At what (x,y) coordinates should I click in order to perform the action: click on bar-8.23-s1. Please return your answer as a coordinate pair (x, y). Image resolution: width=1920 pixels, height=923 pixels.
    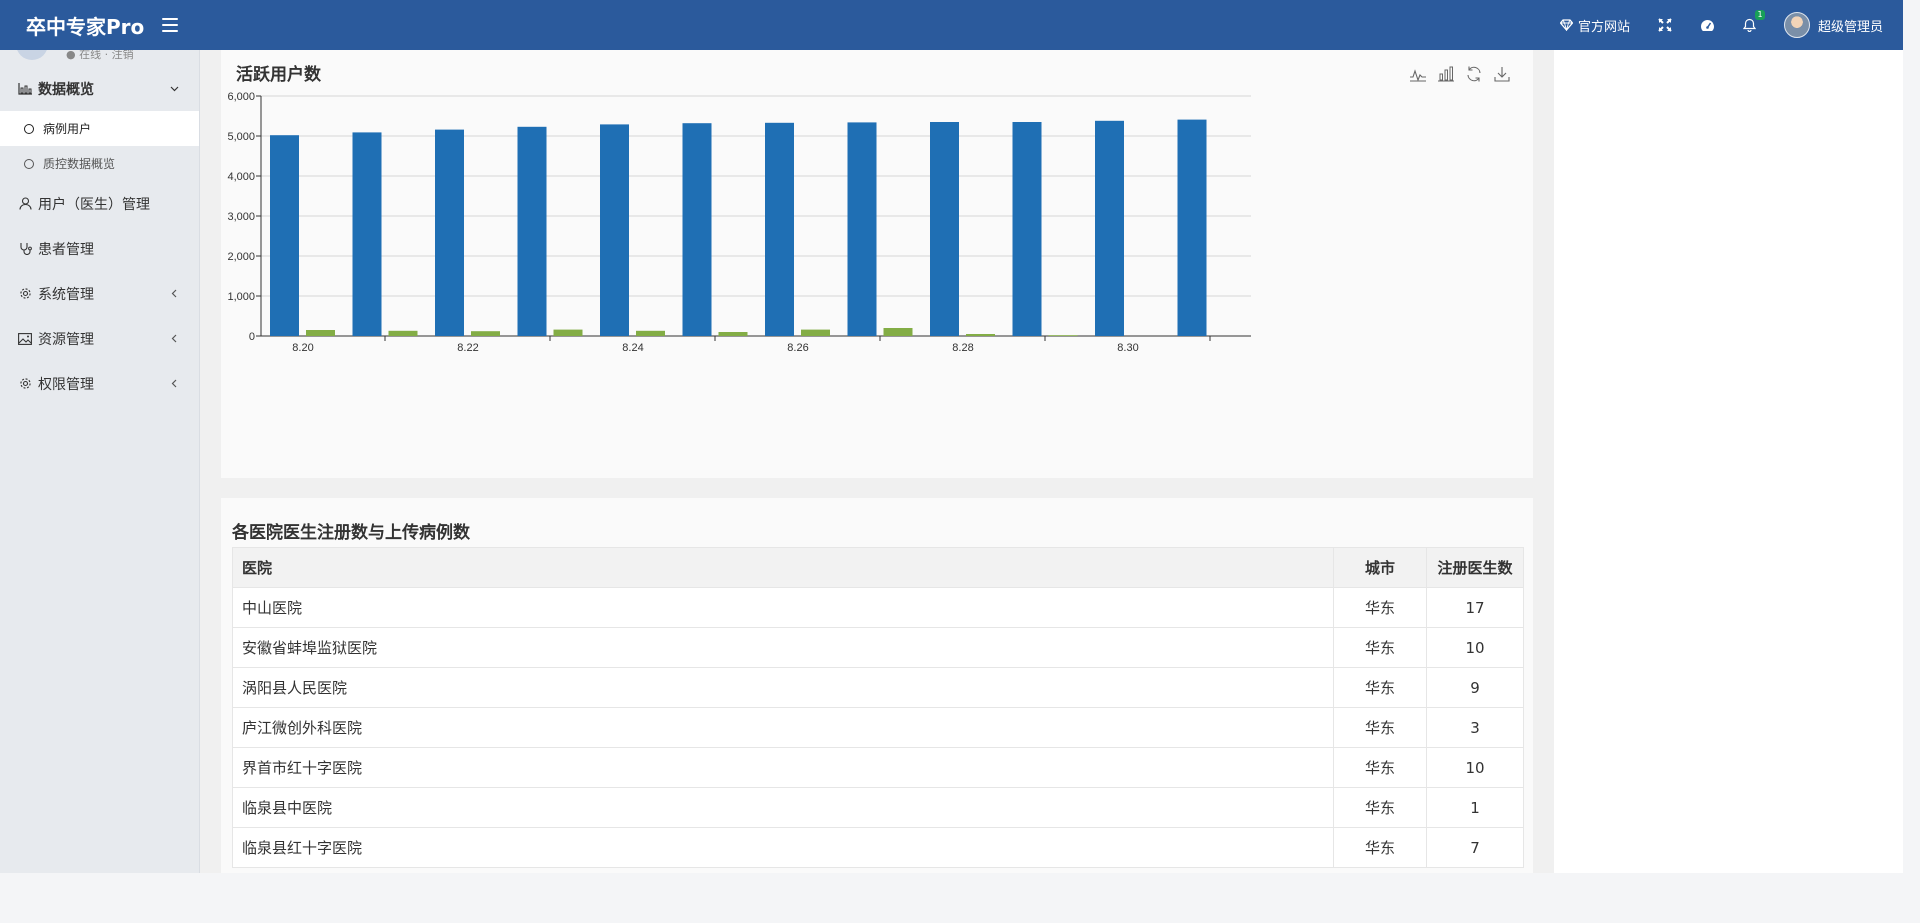
    Looking at the image, I should click on (568, 332).